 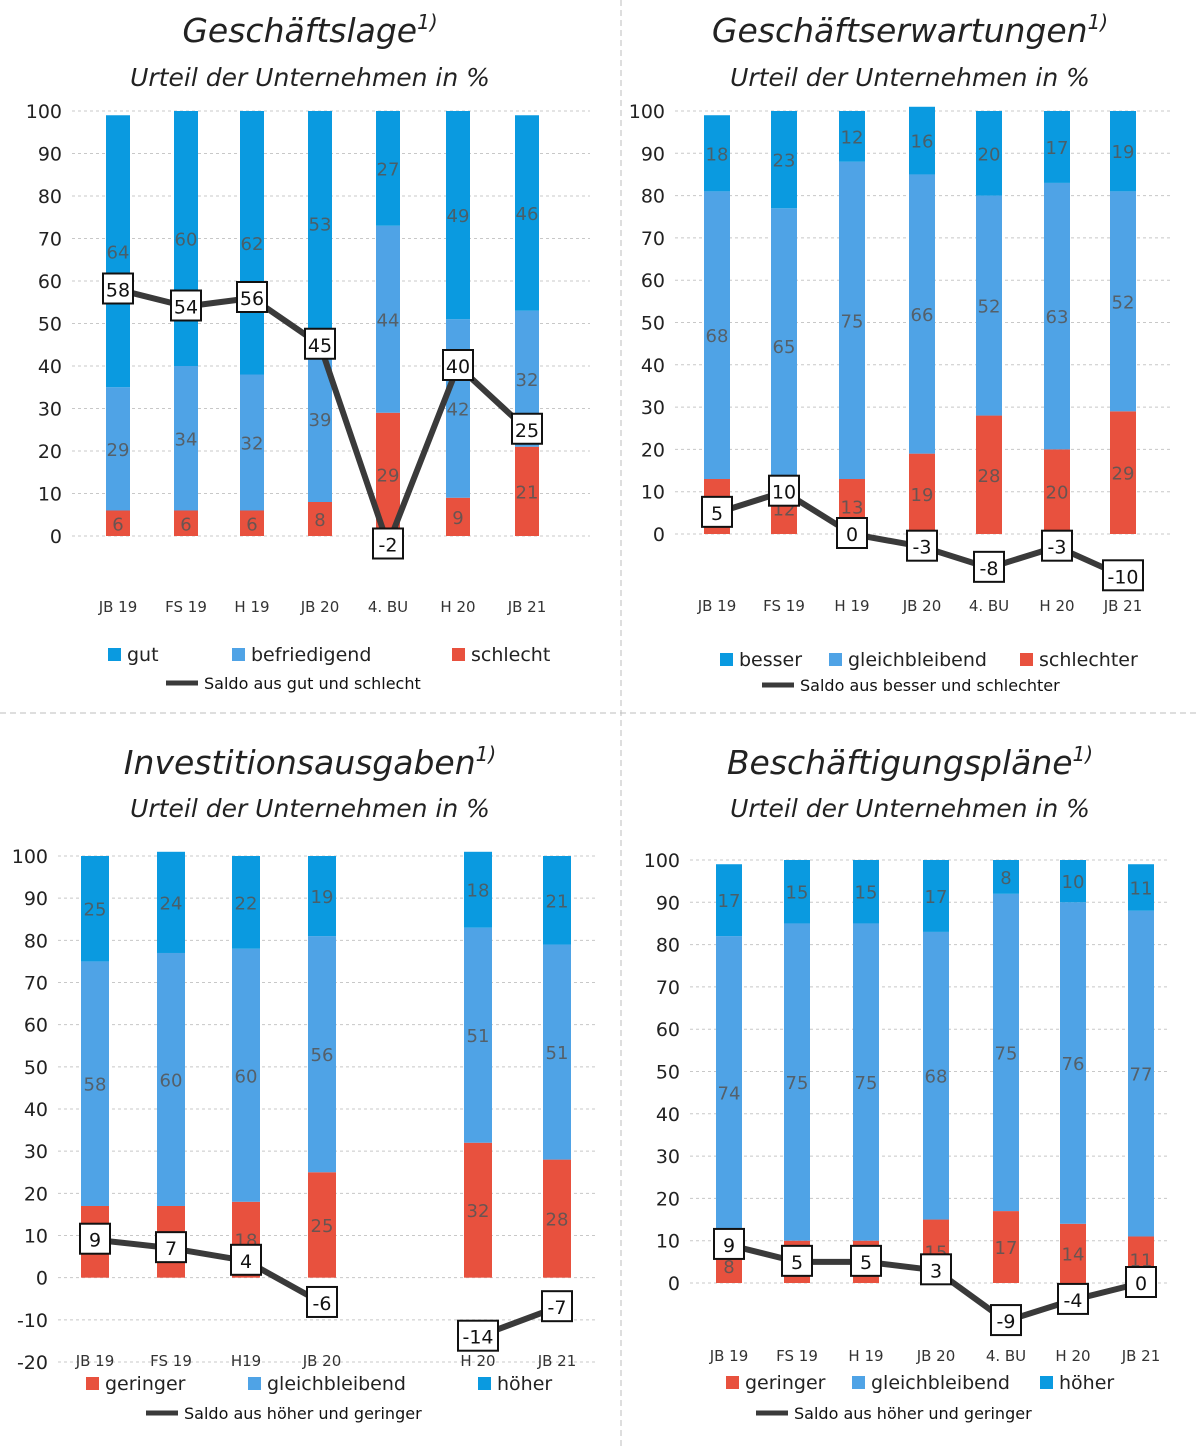 What do you see at coordinates (299, 30) in the screenshot?
I see `chart-title-text: Geschäftslage` at bounding box center [299, 30].